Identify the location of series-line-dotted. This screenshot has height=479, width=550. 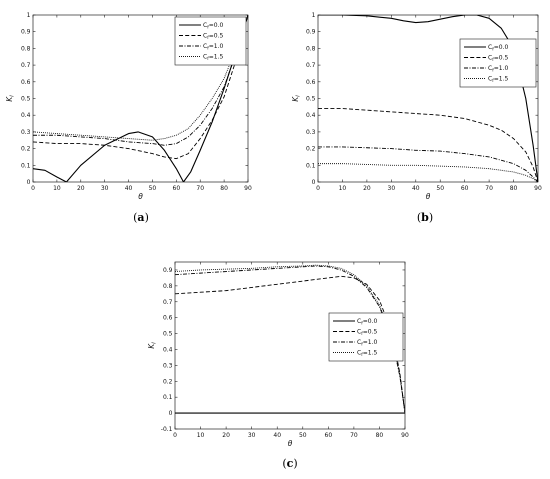
(428, 172).